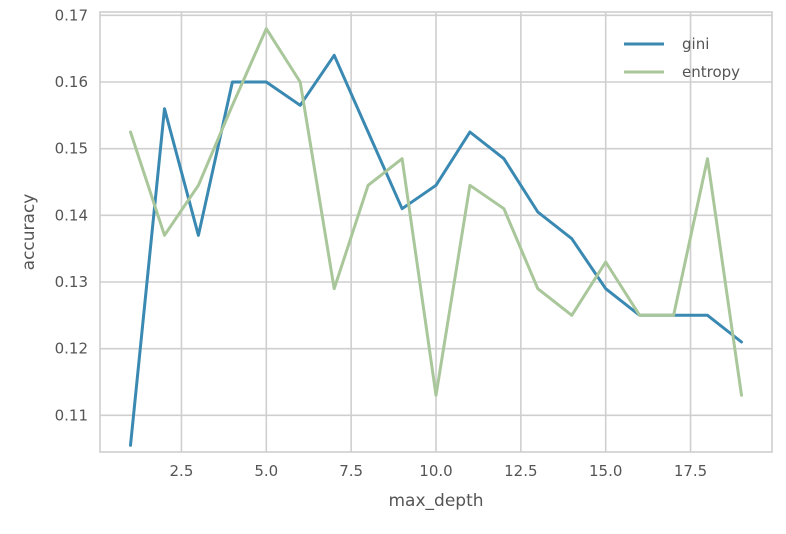 The width and height of the screenshot is (786, 534). Describe the element at coordinates (690, 471) in the screenshot. I see `x-tick-label: 17.5` at that location.